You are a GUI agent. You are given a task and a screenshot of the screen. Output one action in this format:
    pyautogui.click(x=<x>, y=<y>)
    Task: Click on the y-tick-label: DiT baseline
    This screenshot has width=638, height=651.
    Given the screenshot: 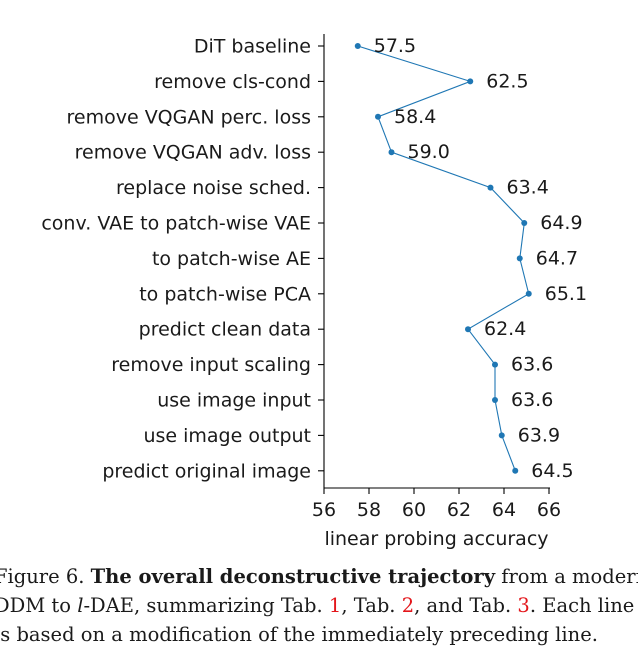 What is the action you would take?
    pyautogui.click(x=252, y=47)
    